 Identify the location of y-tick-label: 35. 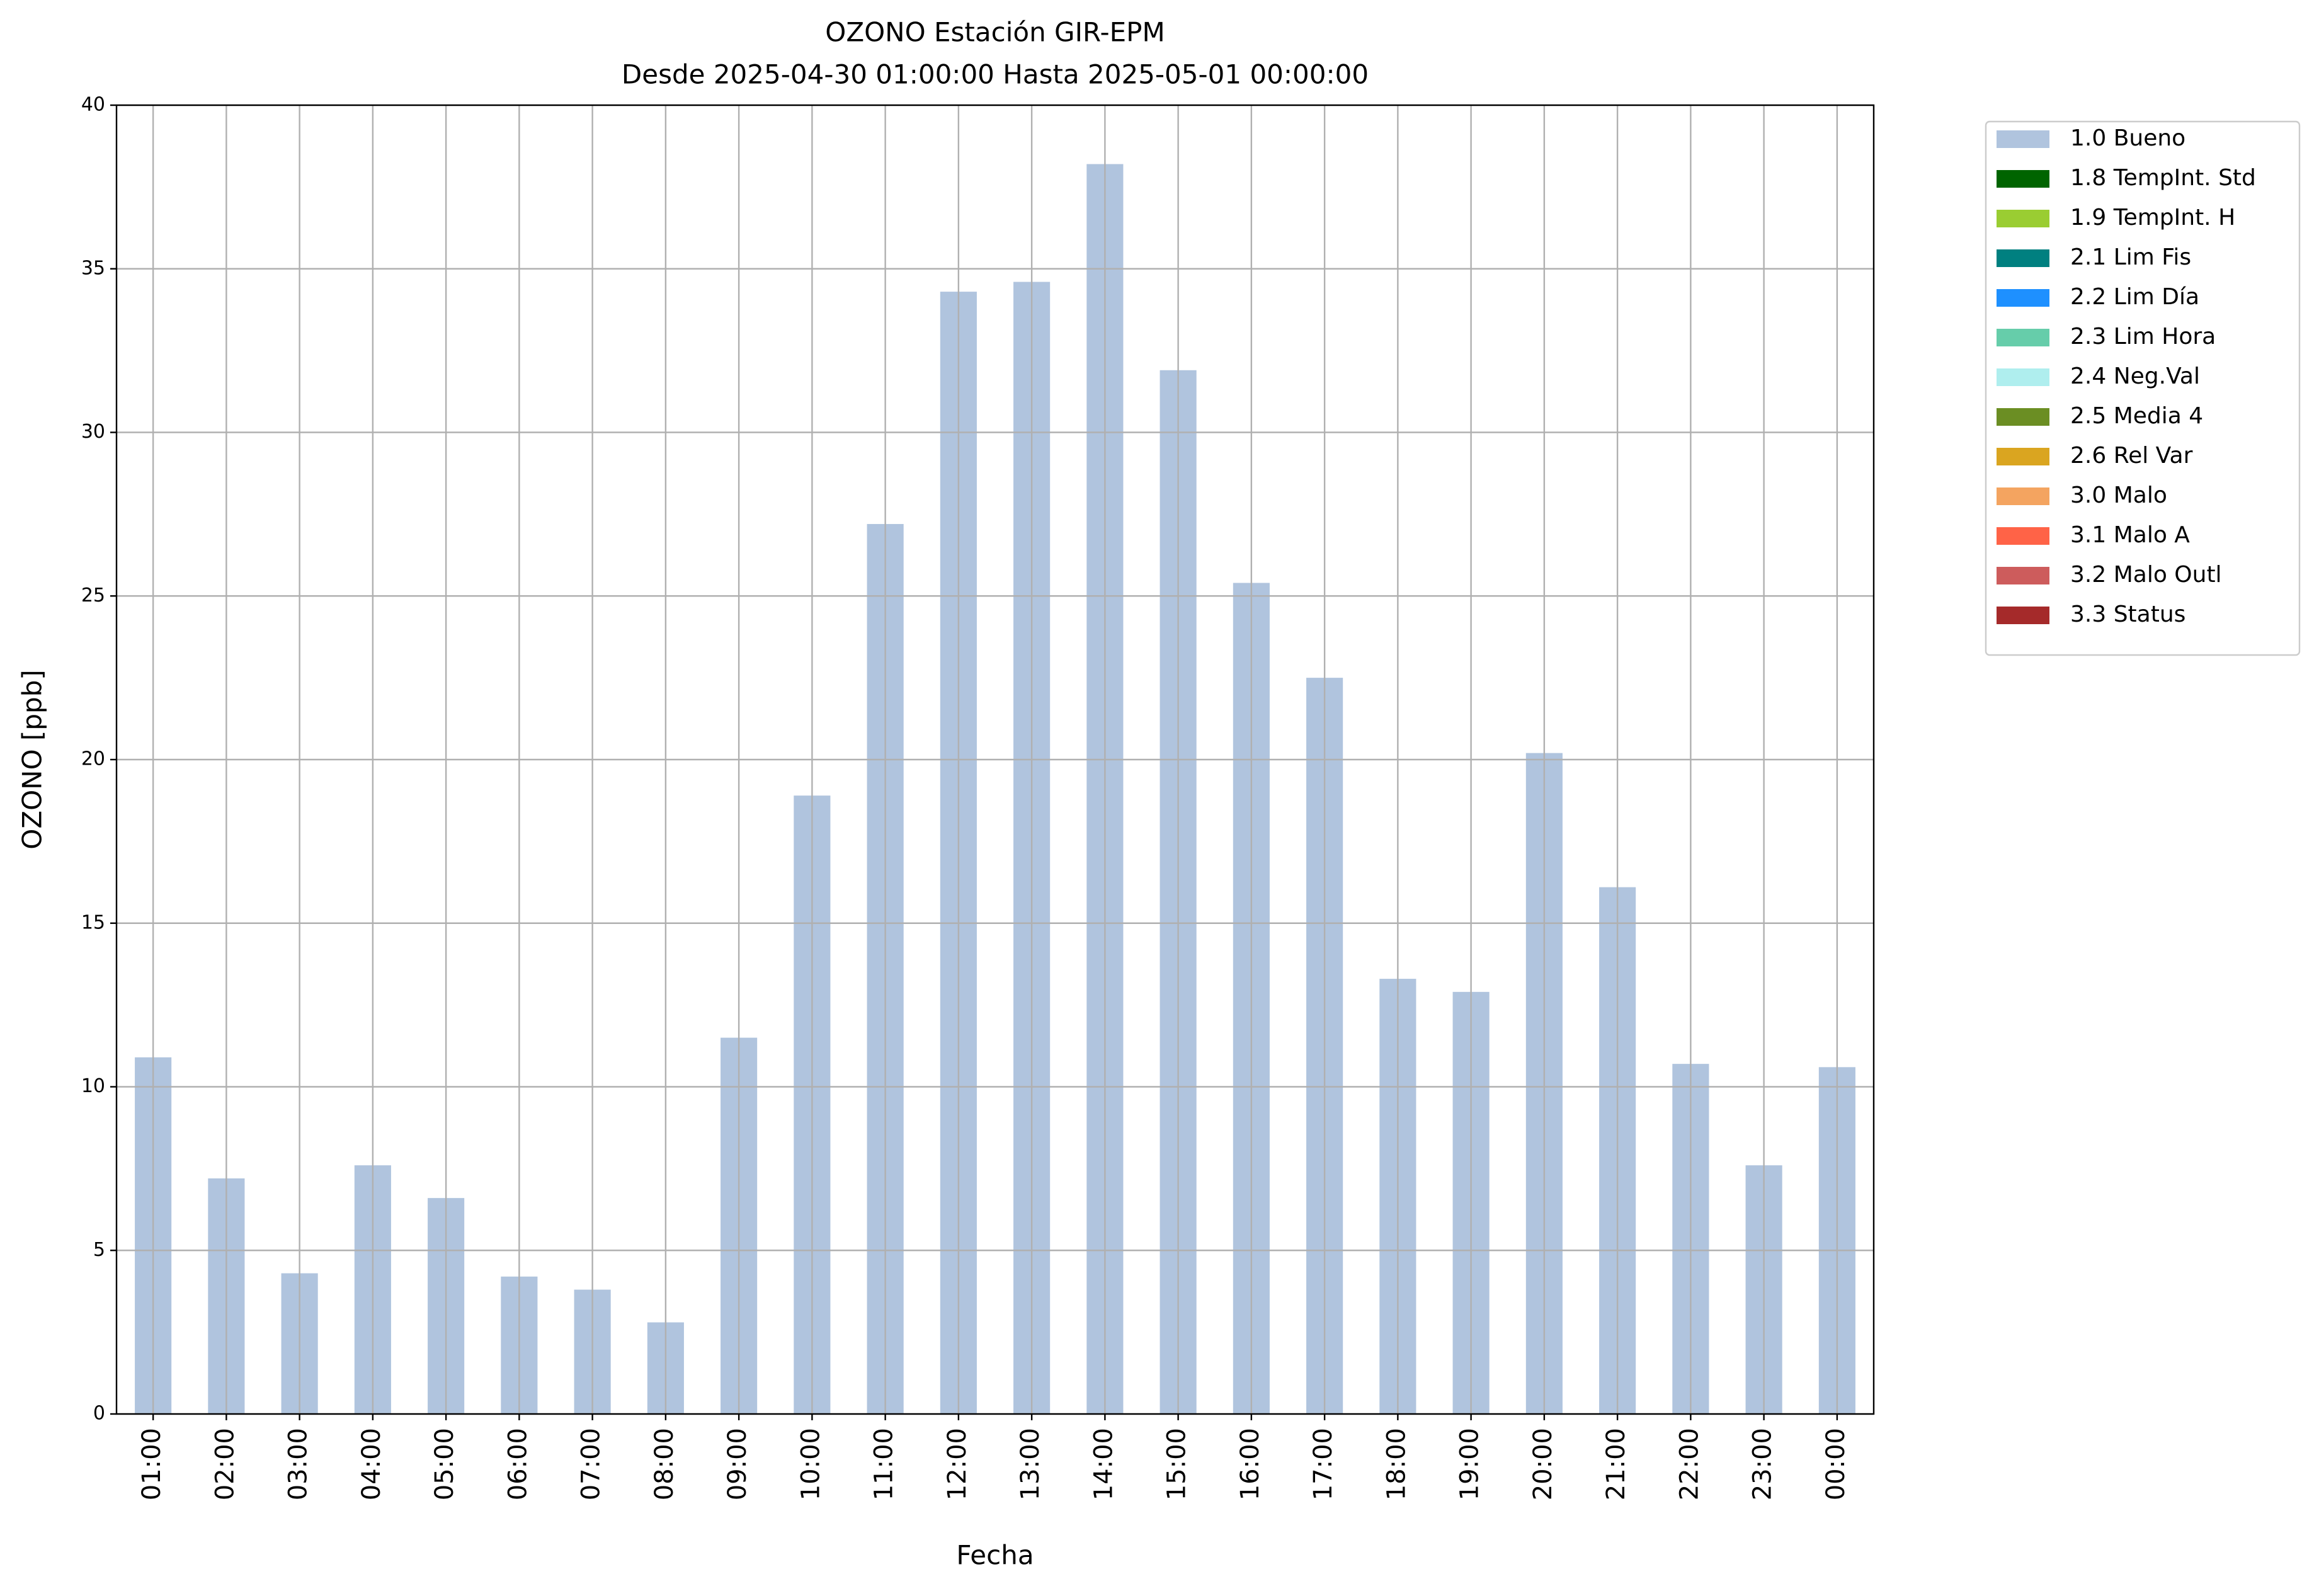
(93, 268).